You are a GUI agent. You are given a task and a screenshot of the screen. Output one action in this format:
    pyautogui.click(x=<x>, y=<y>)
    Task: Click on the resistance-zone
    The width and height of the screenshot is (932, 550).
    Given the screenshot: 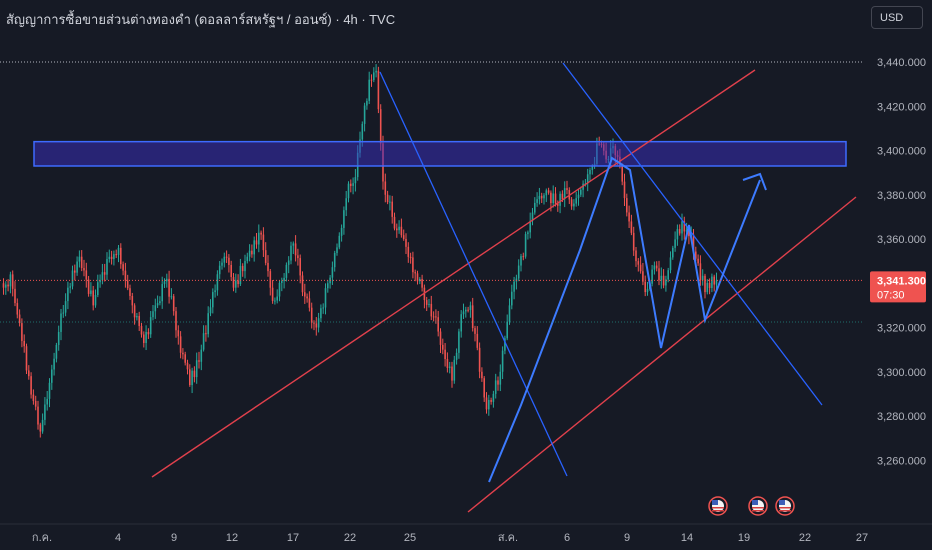 What is the action you would take?
    pyautogui.click(x=440, y=153)
    